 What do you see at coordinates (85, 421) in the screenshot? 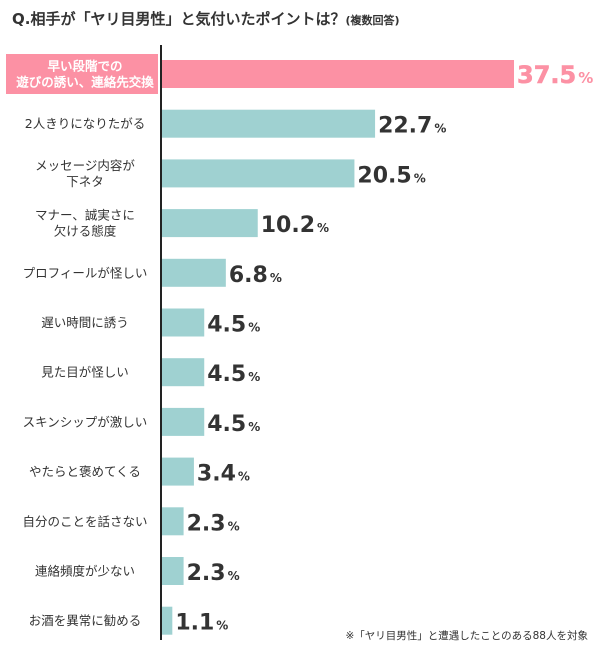
I see `category-label: スキンシップが激しい` at bounding box center [85, 421].